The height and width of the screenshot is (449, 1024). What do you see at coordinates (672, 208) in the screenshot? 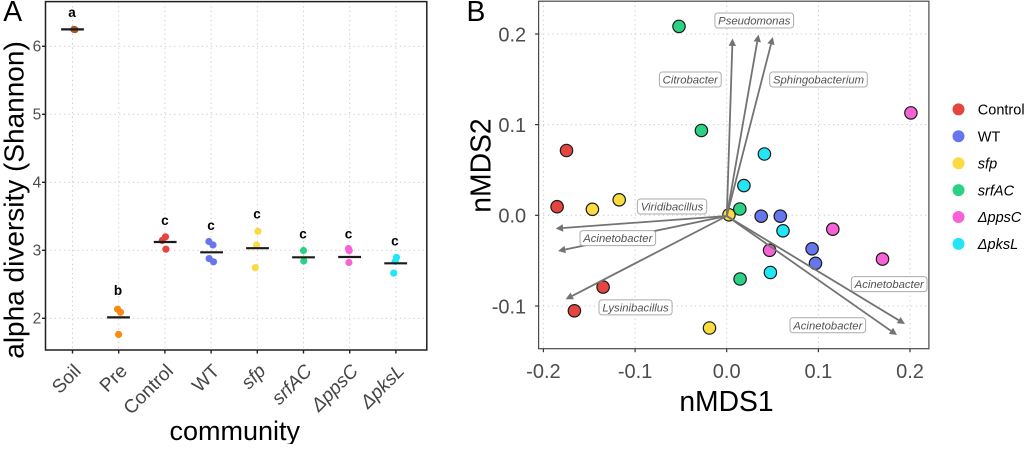
I see `svg-text: Viridibacillus` at bounding box center [672, 208].